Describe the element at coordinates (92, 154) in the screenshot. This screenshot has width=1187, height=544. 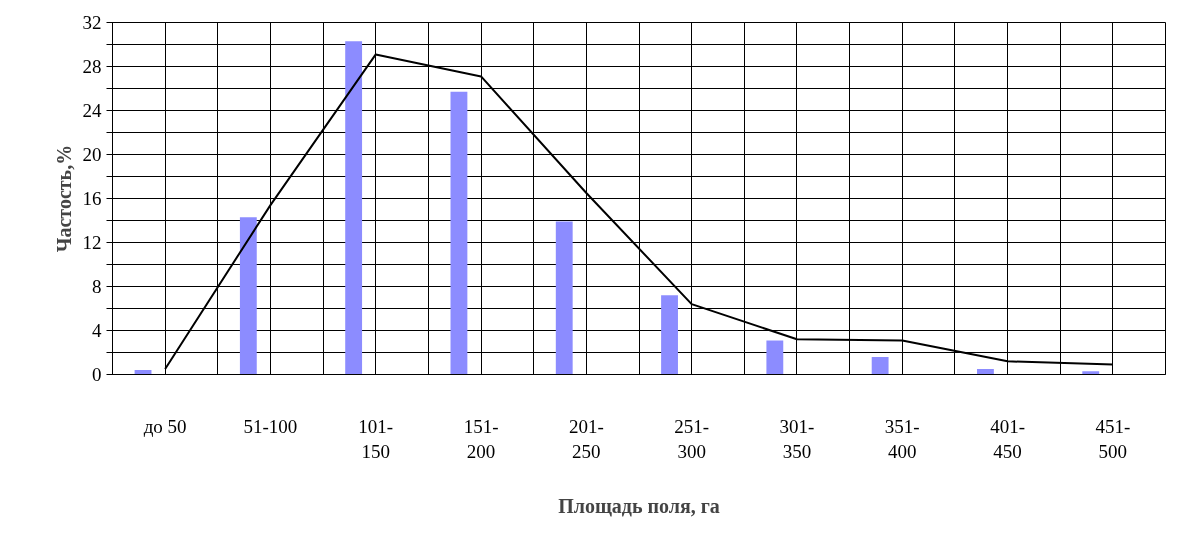
I see `y-tick-label: 20` at that location.